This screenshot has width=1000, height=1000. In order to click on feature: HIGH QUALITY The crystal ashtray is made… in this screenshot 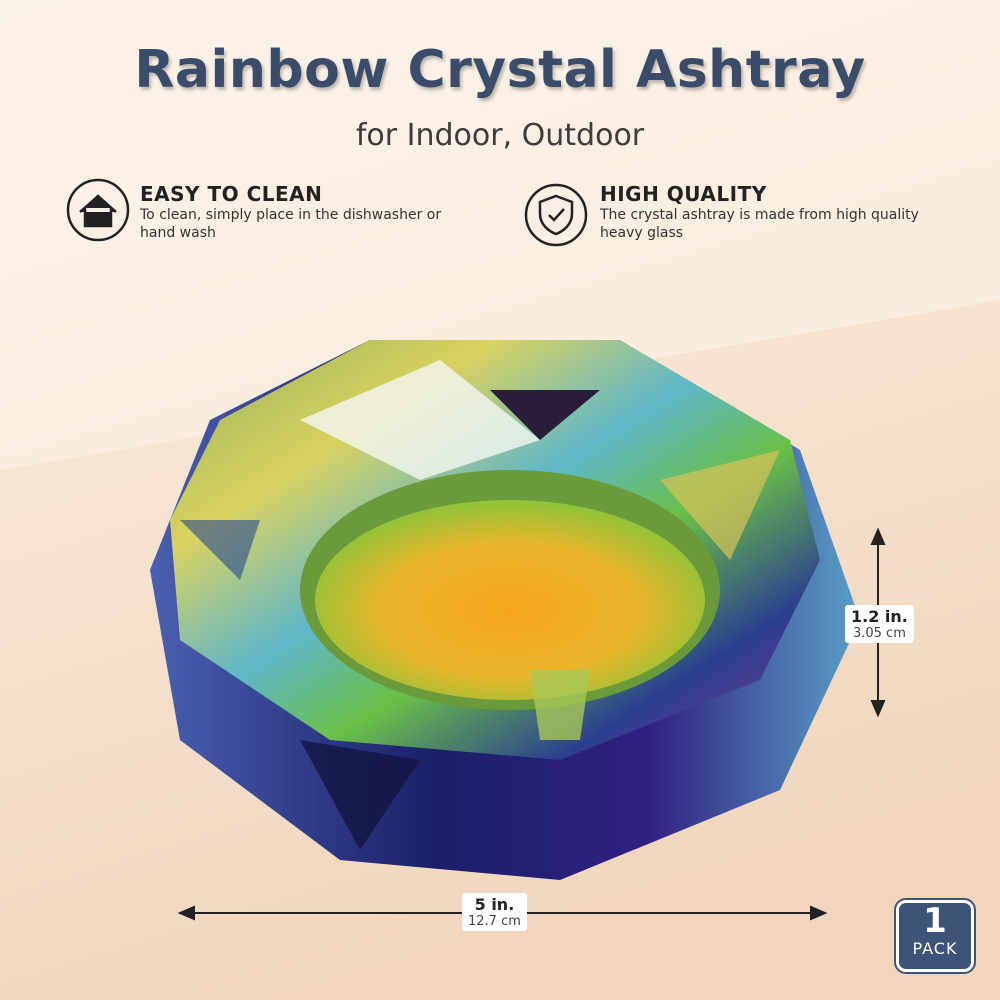, I will do `click(765, 212)`.